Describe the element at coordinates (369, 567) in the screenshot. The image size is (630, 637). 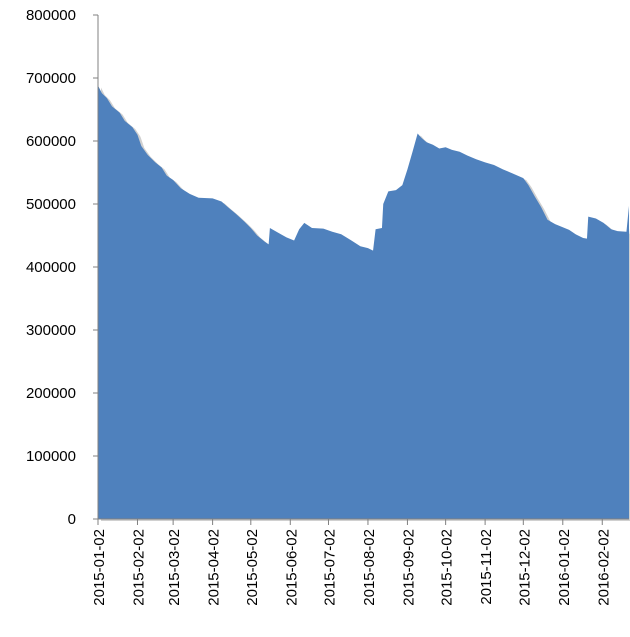
I see `x-tick-label-7: 2015-08-02` at that location.